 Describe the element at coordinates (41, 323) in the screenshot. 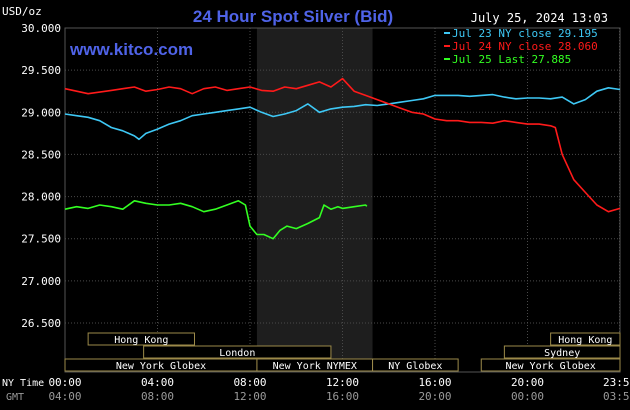

I see `y-tick-label: 26.500` at that location.